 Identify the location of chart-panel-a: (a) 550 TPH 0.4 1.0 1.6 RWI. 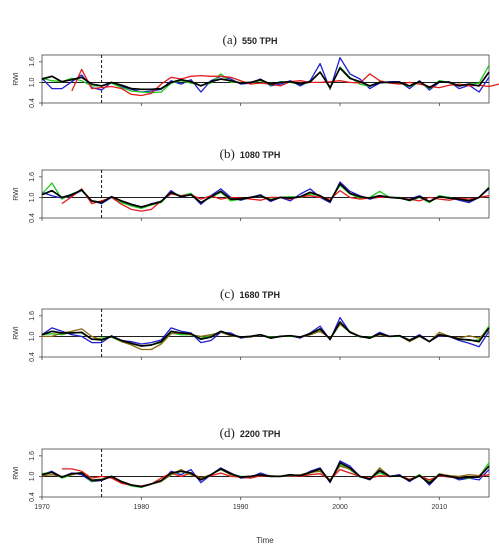
(256, 70).